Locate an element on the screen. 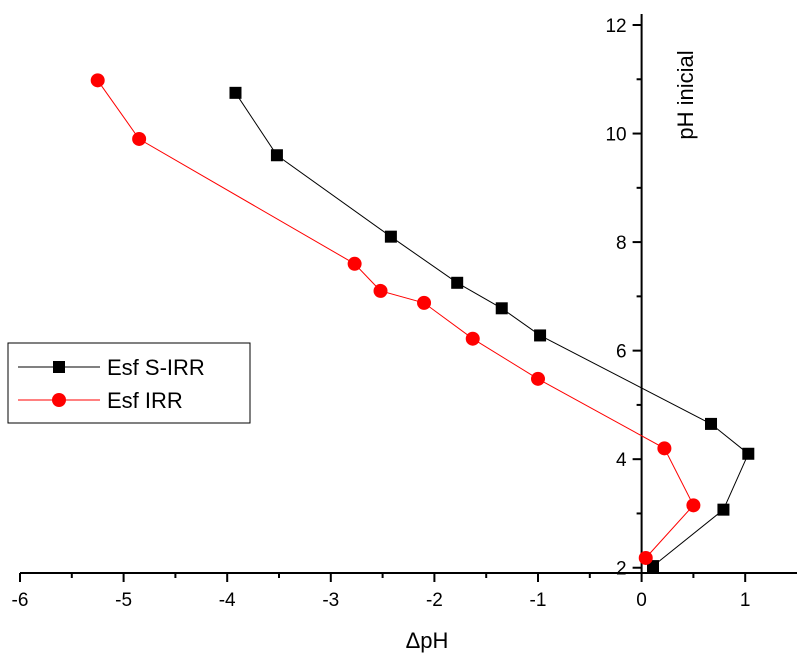 The height and width of the screenshot is (658, 798). y-tick-label: 12 is located at coordinates (615, 26).